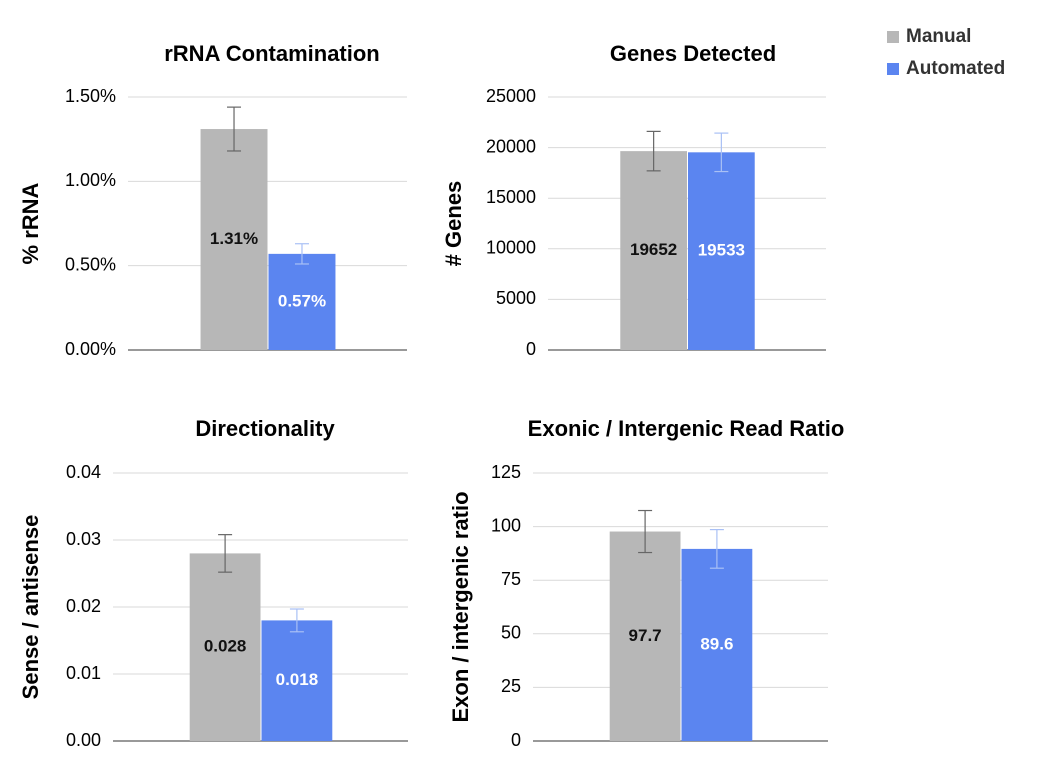 The height and width of the screenshot is (767, 1044). What do you see at coordinates (83, 673) in the screenshot?
I see `y-tick-label: 0.01` at bounding box center [83, 673].